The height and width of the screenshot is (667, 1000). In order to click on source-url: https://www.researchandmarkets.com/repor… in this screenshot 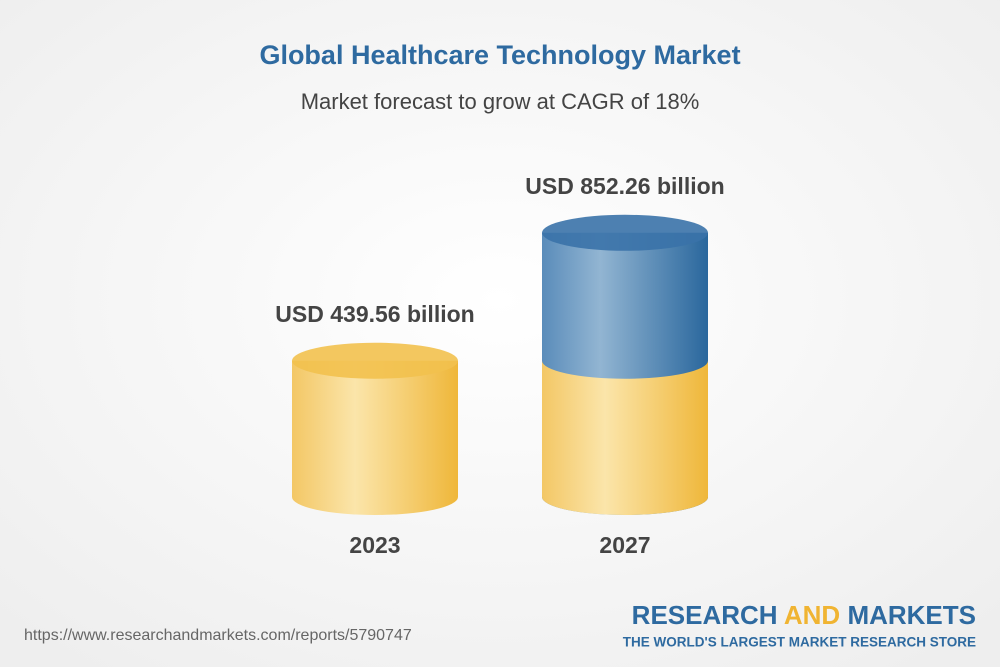, I will do `click(218, 635)`.